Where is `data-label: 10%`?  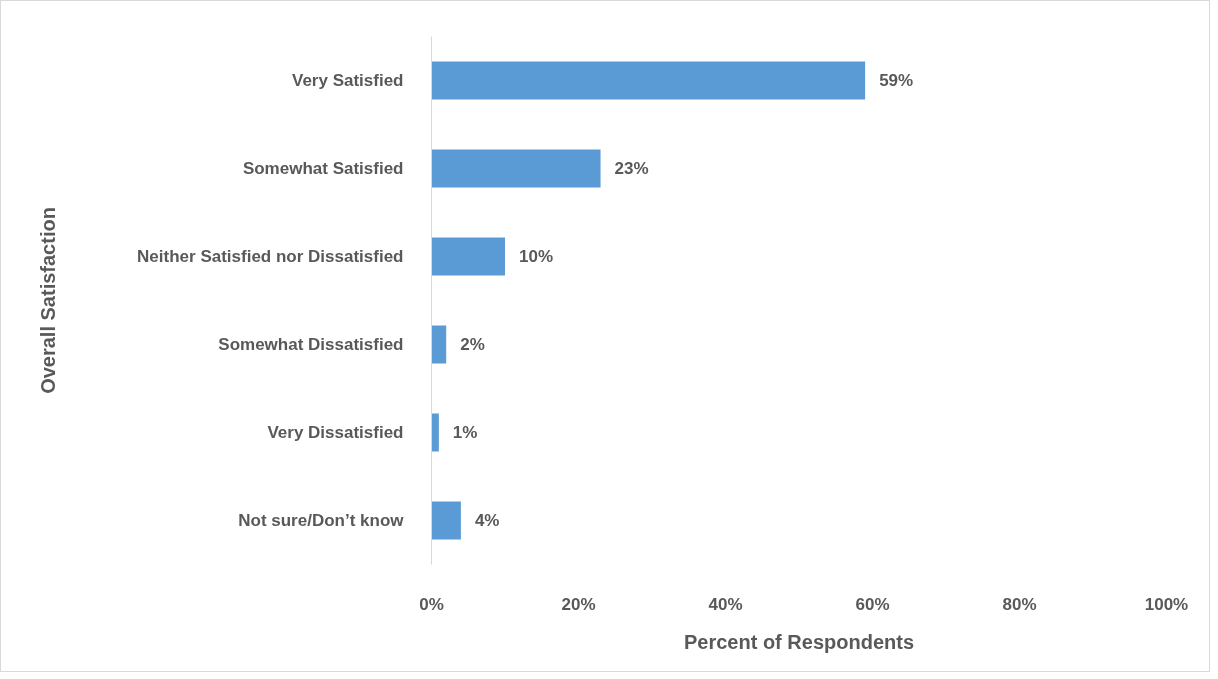
data-label: 10% is located at coordinates (536, 256).